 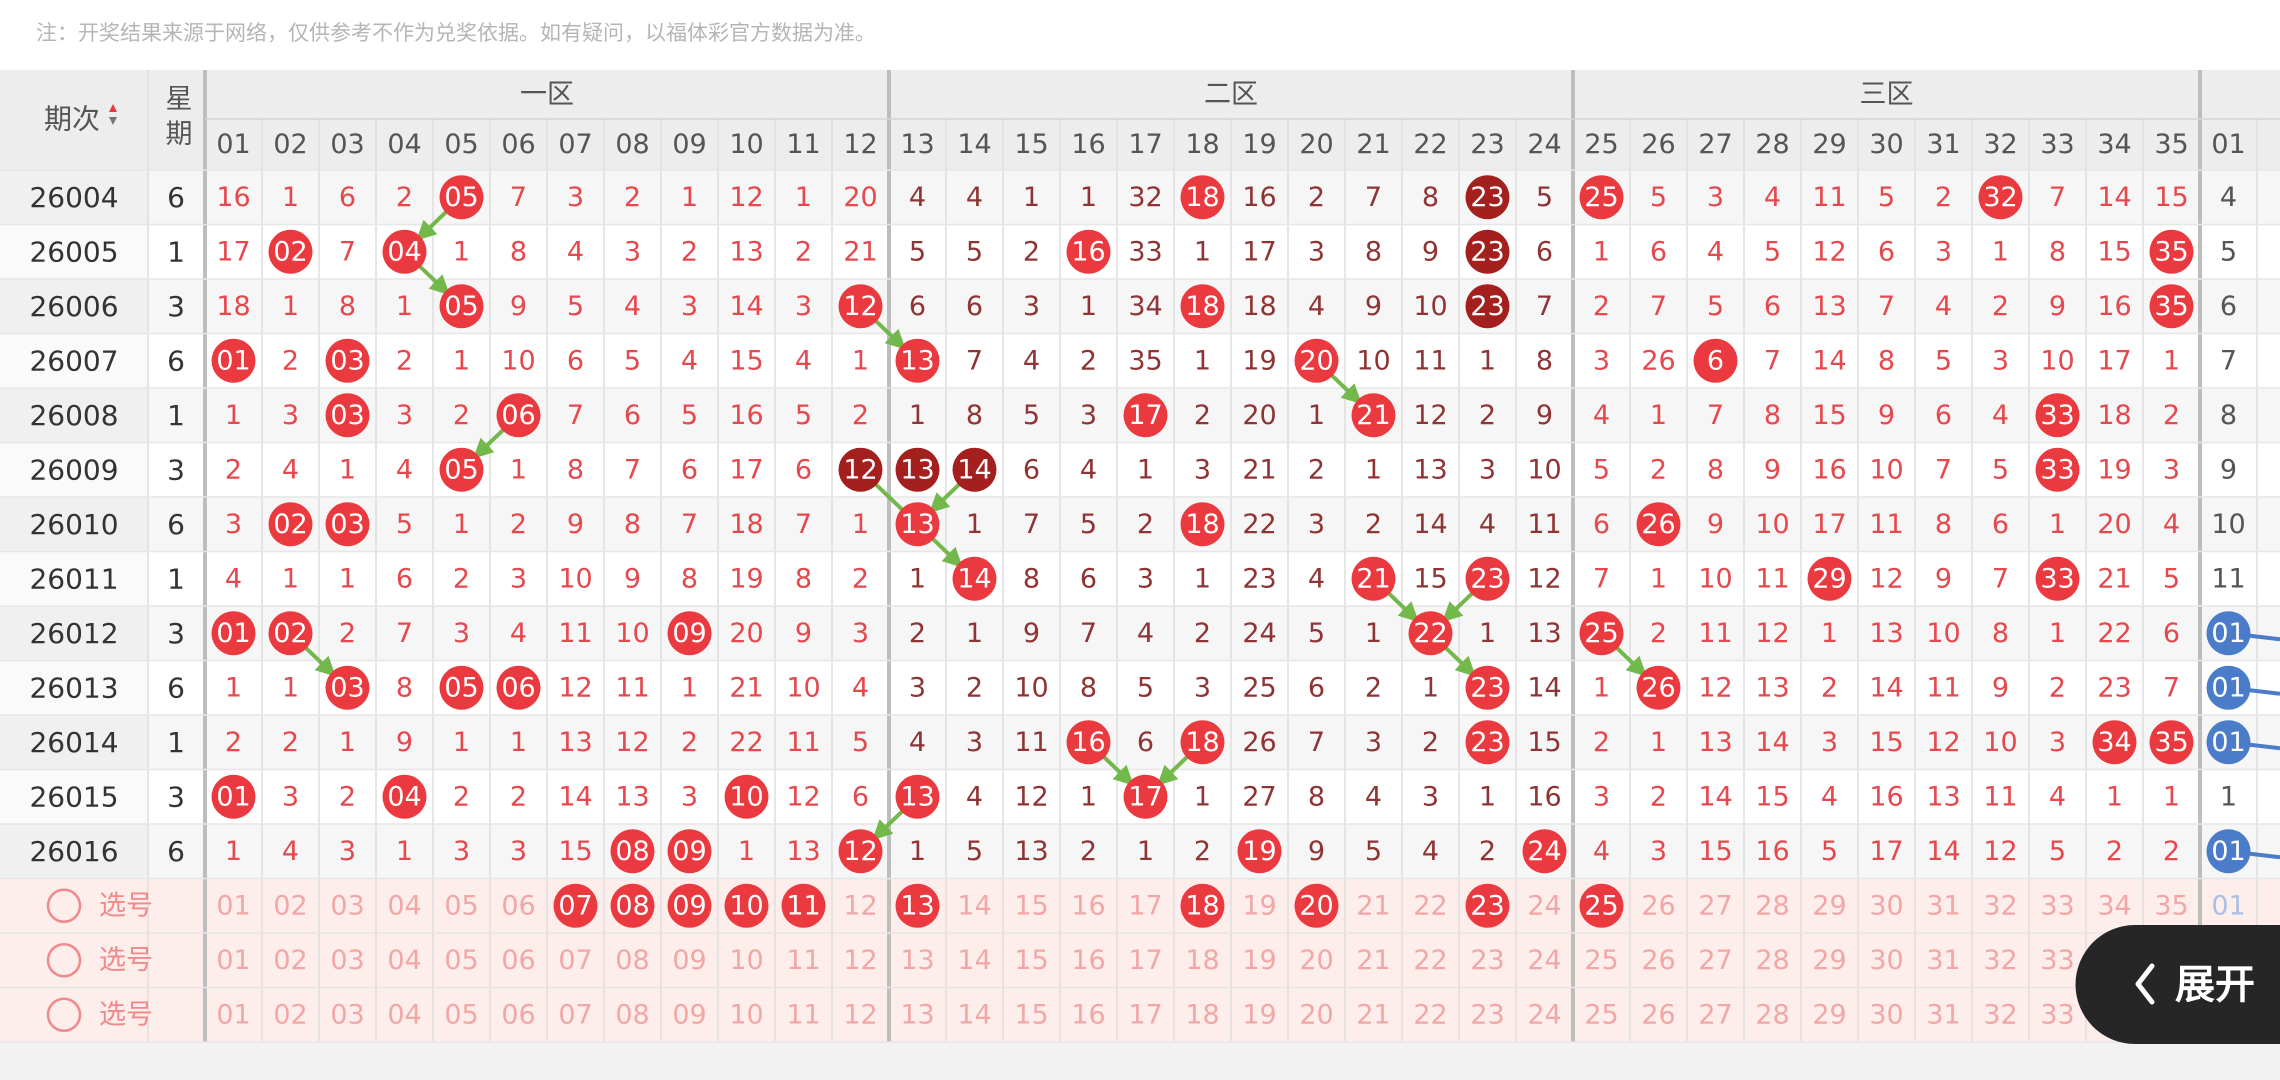 What do you see at coordinates (2228, 905) in the screenshot?
I see `select-blue-number: 01` at bounding box center [2228, 905].